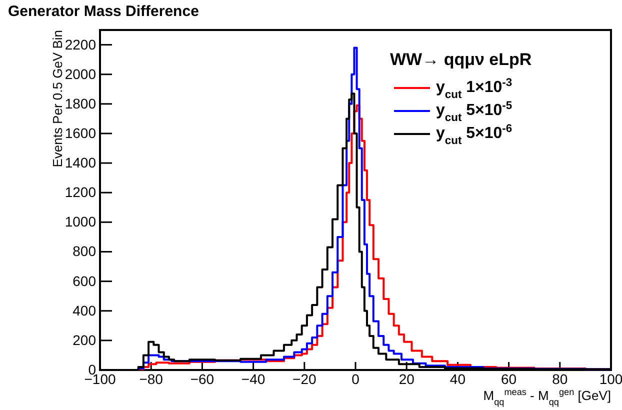  I want to click on x-tick-label: 80, so click(560, 378).